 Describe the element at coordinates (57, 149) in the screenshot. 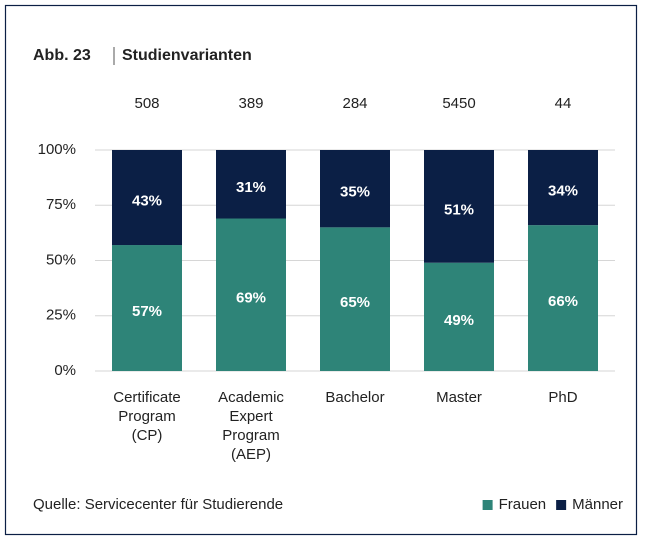

I see `y-tick-label: 100%` at that location.